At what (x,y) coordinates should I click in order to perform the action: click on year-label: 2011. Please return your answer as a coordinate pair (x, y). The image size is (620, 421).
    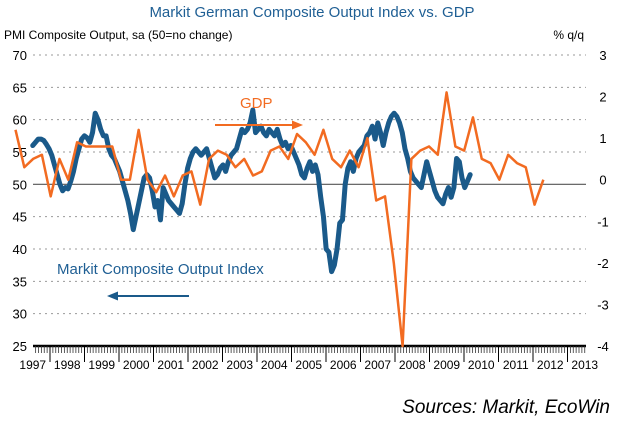
    Looking at the image, I should click on (516, 365).